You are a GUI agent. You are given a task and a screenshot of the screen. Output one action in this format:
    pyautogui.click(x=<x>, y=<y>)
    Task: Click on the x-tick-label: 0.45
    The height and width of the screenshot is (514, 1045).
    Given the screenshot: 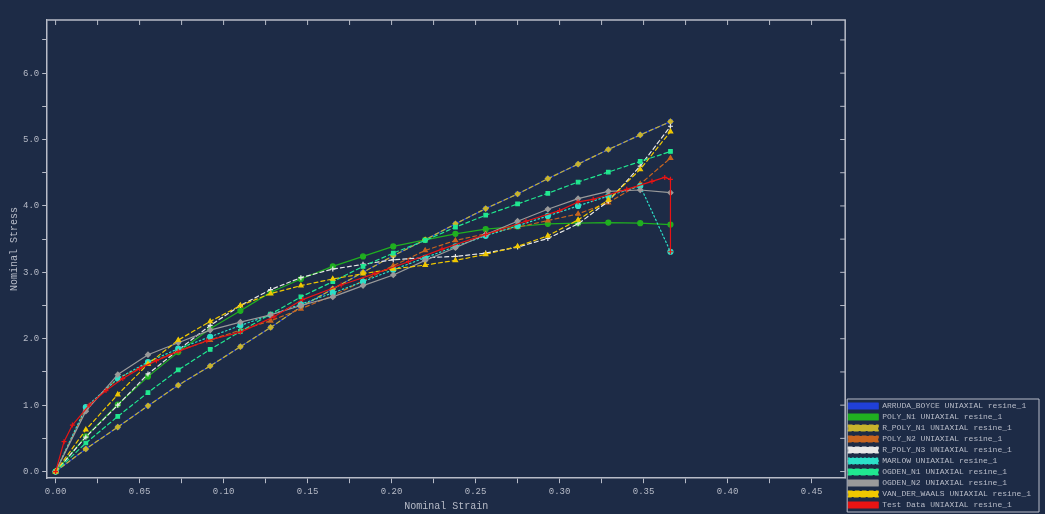 What is the action you would take?
    pyautogui.click(x=811, y=491)
    